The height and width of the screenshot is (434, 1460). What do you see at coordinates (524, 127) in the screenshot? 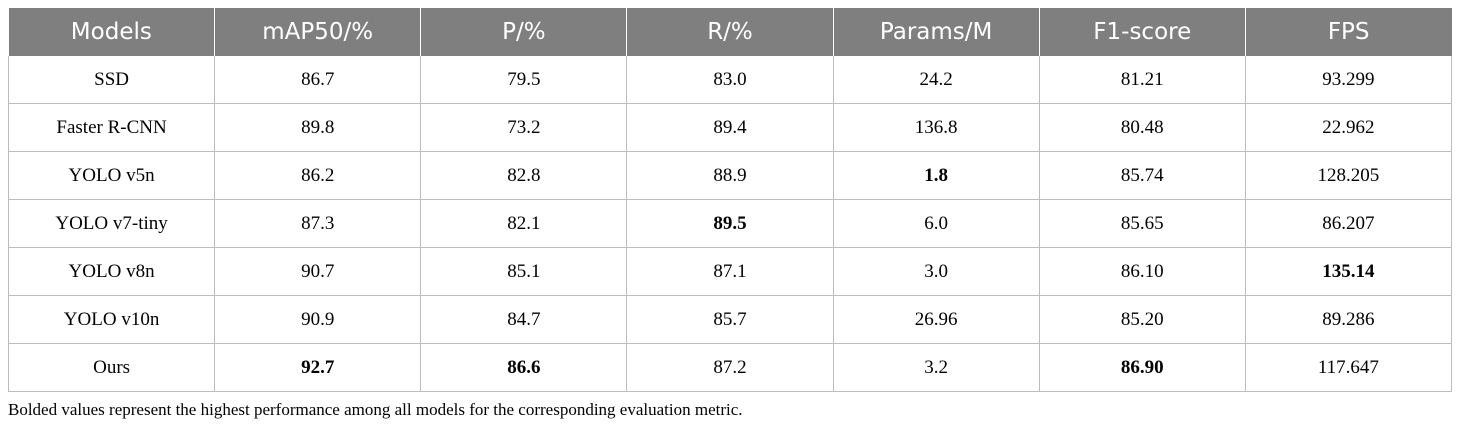
I see `metric-cell: 73.2` at bounding box center [524, 127].